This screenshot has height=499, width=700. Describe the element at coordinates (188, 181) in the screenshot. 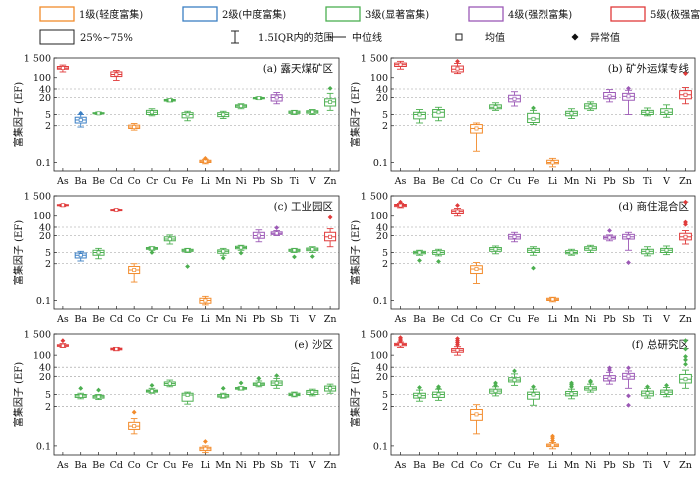

I see `x-tick-label: Fe` at that location.